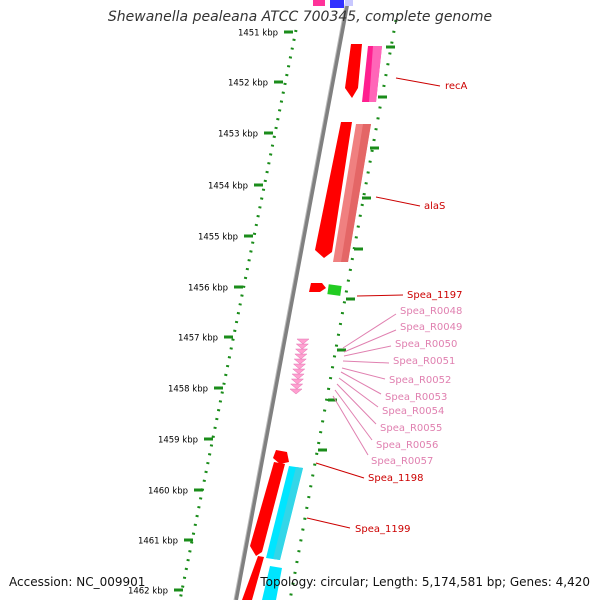 This screenshot has width=600, height=600. Describe the element at coordinates (363, 373) in the screenshot. I see `callout-line-spea-r0052` at that location.